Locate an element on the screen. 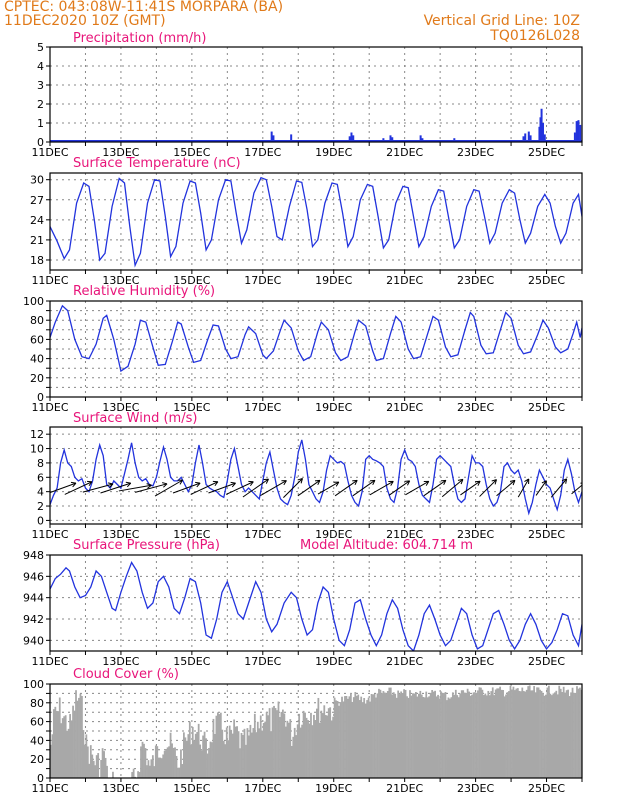 The height and width of the screenshot is (800, 618). temp-xtick-label: 13DEC is located at coordinates (120, 280).